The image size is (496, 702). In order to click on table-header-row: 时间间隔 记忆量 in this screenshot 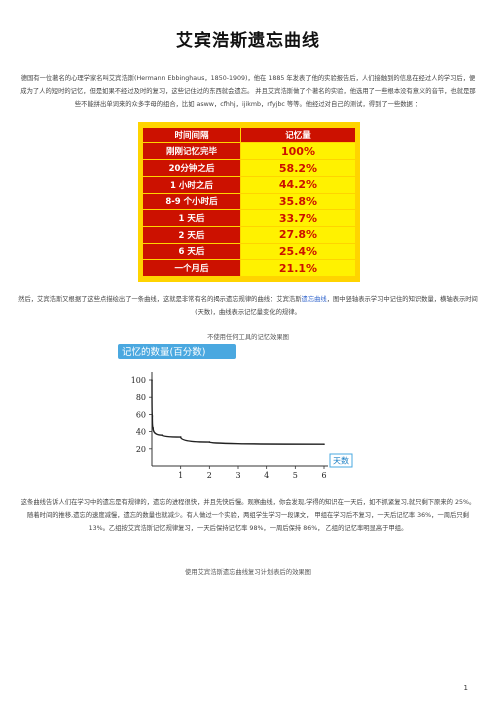, I will do `click(249, 135)`.